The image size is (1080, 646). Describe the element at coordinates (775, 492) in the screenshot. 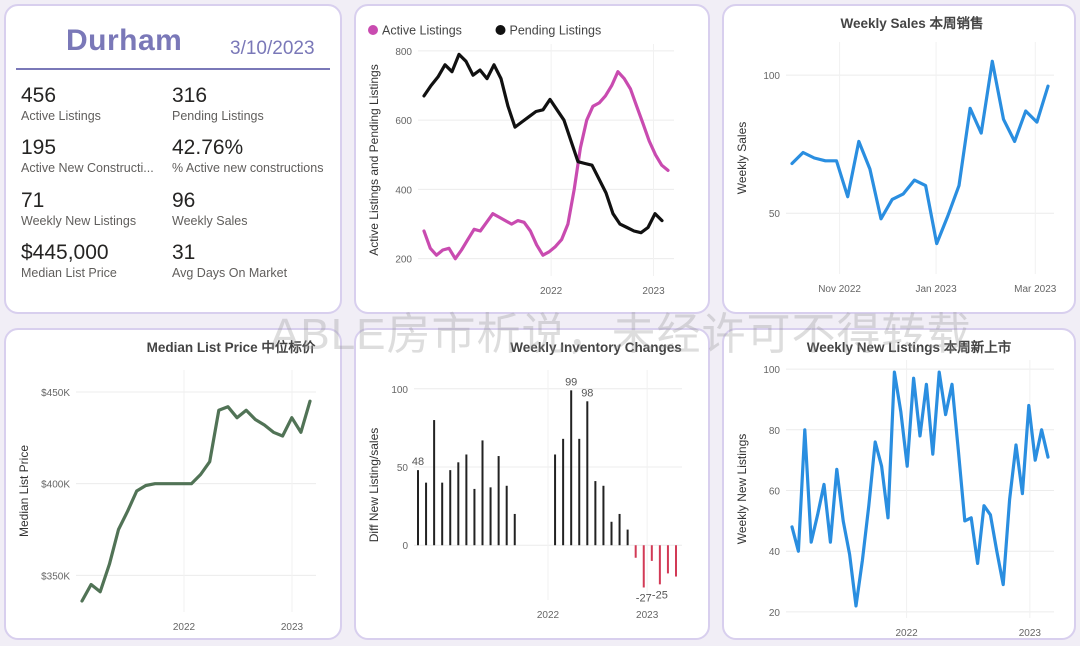

I see `y-tick-label: 60` at that location.